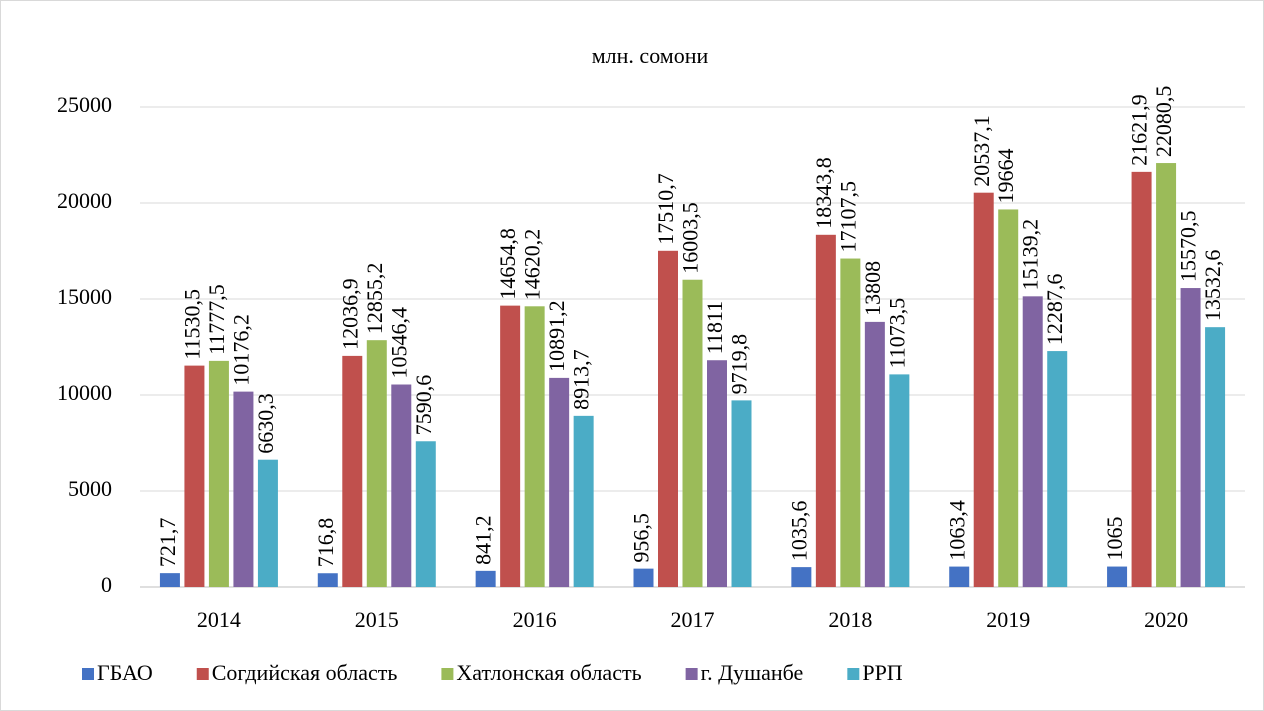 The image size is (1264, 711). Describe the element at coordinates (1008, 619) in the screenshot. I see `x-tick-label: 2019` at that location.